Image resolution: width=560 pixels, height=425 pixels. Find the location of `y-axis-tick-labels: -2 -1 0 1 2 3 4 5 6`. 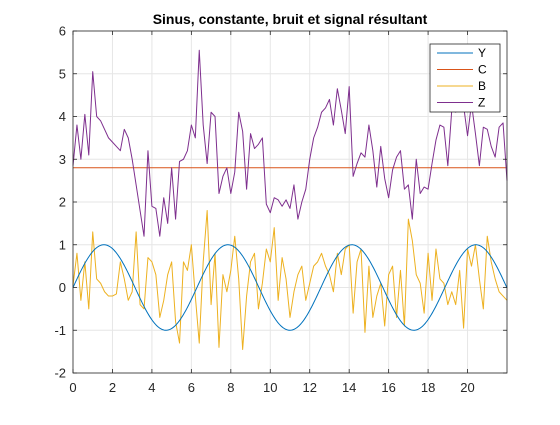

y-axis-tick-labels: -2 -1 0 1 2 3 4 5 6 is located at coordinates (60, 202).